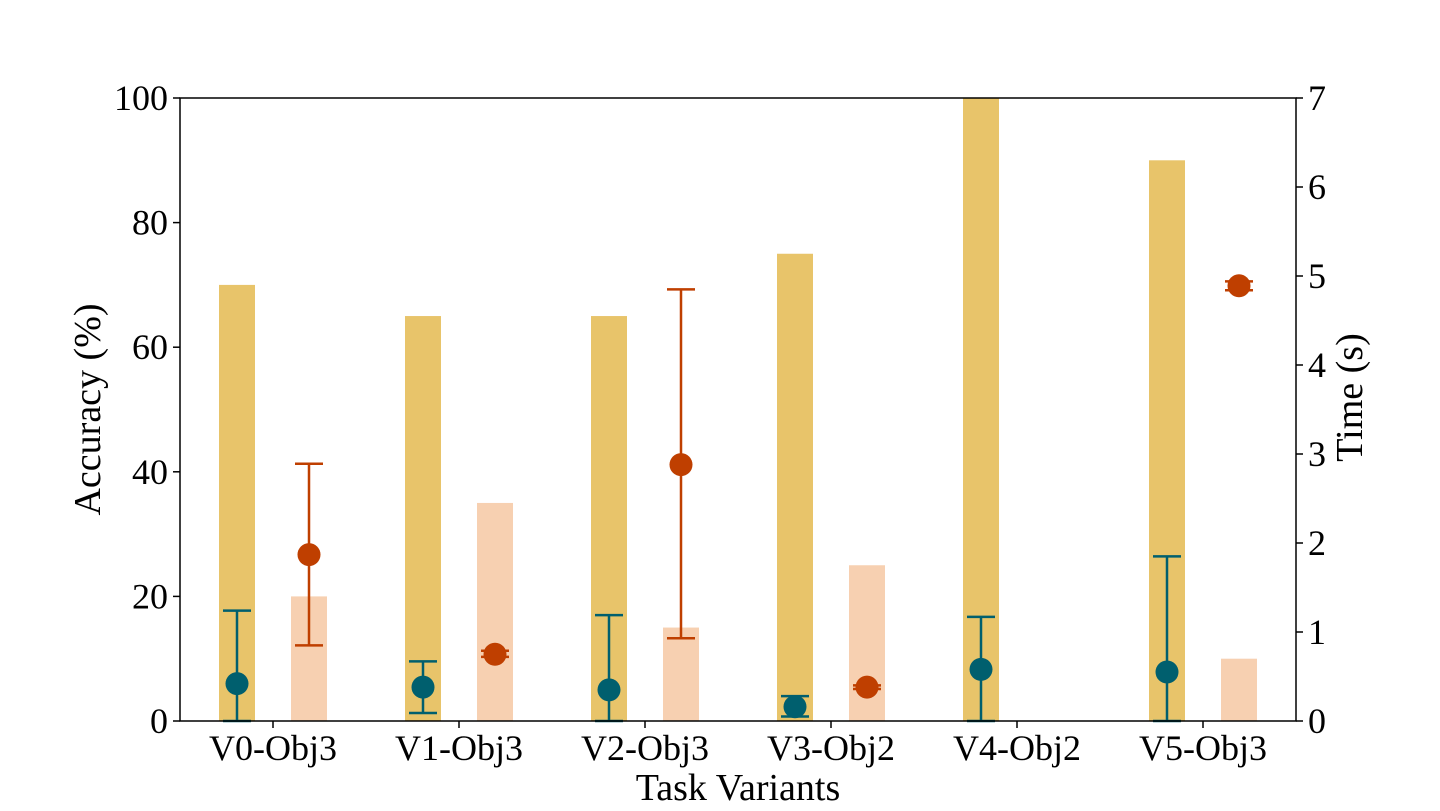 Image resolution: width=1440 pixels, height=811 pixels. I want to click on point-a-v2-obj3, so click(609, 690).